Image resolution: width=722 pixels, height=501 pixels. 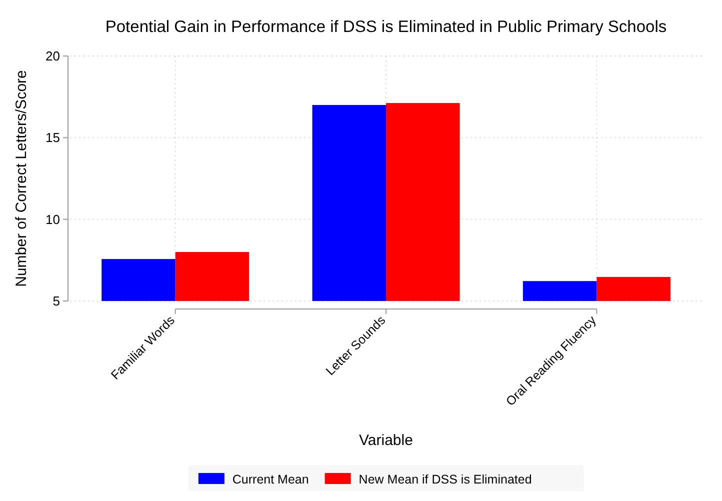 What do you see at coordinates (386, 440) in the screenshot?
I see `x-axis-title: Variable` at bounding box center [386, 440].